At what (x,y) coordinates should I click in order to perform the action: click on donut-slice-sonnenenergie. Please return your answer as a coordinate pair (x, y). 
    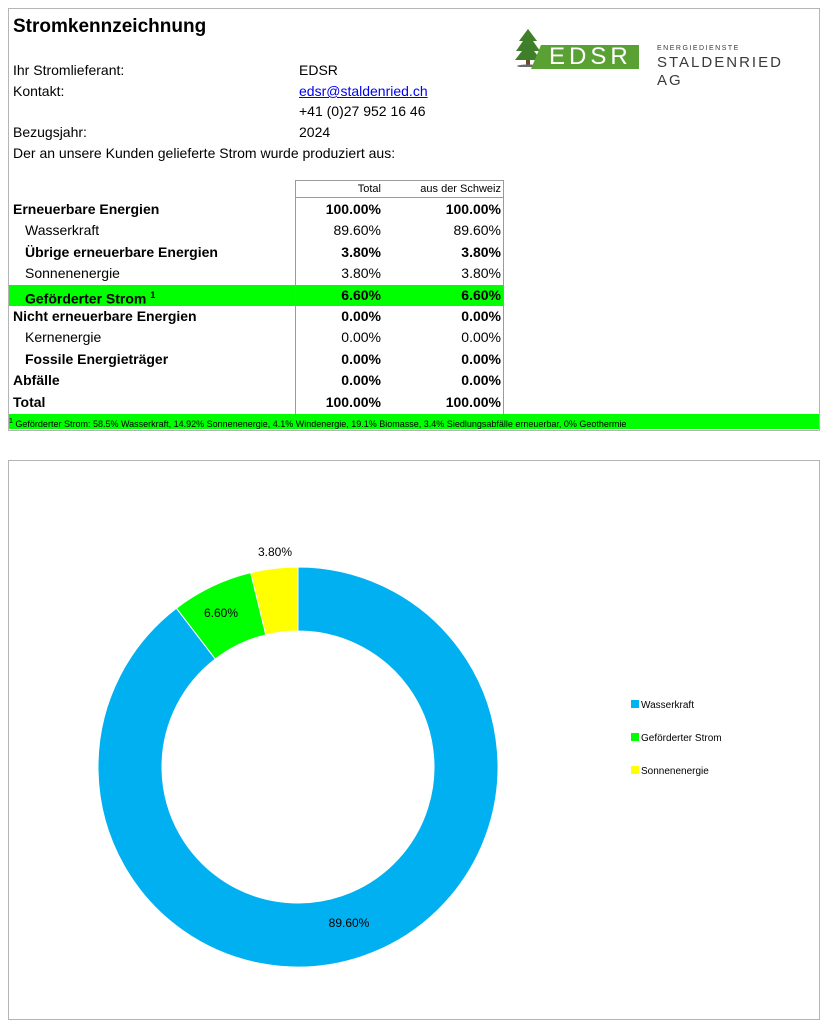
    Looking at the image, I should click on (274, 601).